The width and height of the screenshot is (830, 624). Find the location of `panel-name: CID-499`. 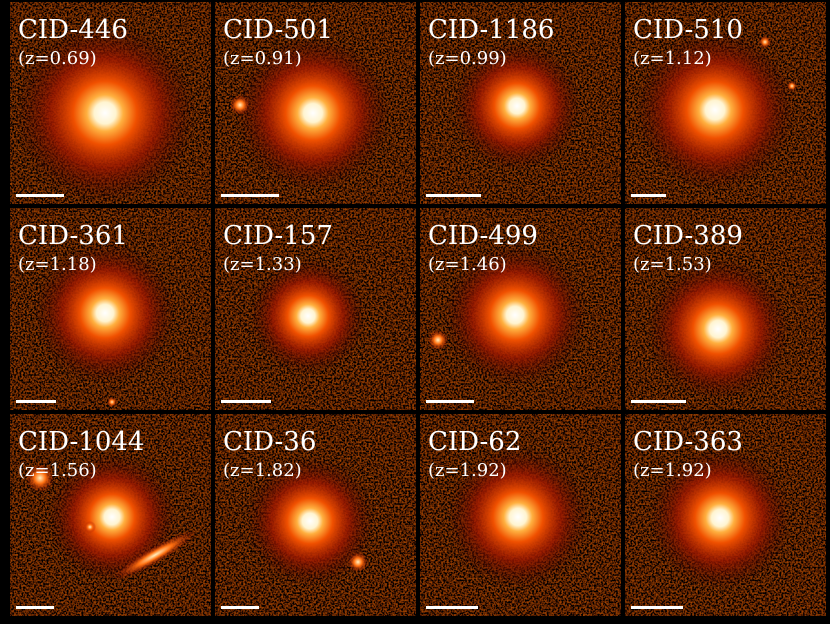

panel-name: CID-499 is located at coordinates (483, 236).